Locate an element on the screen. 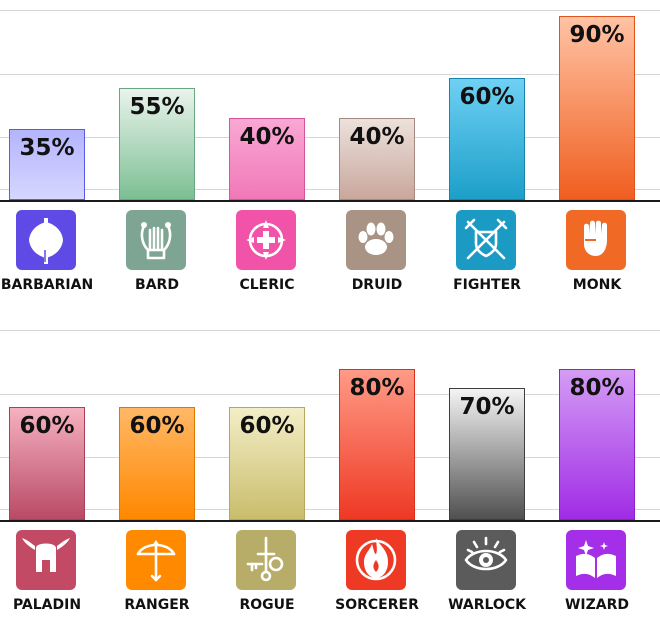  bar-druid is located at coordinates (377, 159).